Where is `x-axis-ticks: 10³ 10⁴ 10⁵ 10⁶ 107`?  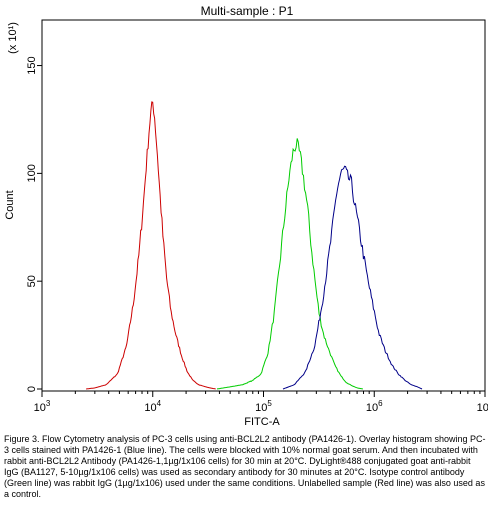
x-axis-ticks: 10³ 10⁴ 10⁵ 10⁶ 107 is located at coordinates (261, 402).